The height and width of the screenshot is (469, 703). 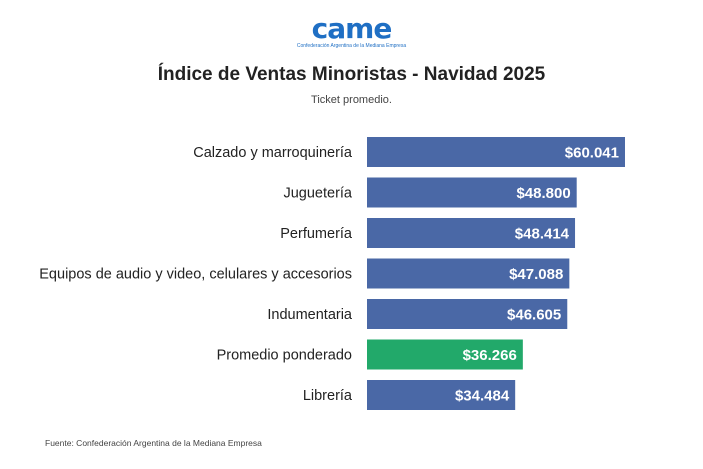 What do you see at coordinates (543, 193) in the screenshot?
I see `value-label-1: $48.800` at bounding box center [543, 193].